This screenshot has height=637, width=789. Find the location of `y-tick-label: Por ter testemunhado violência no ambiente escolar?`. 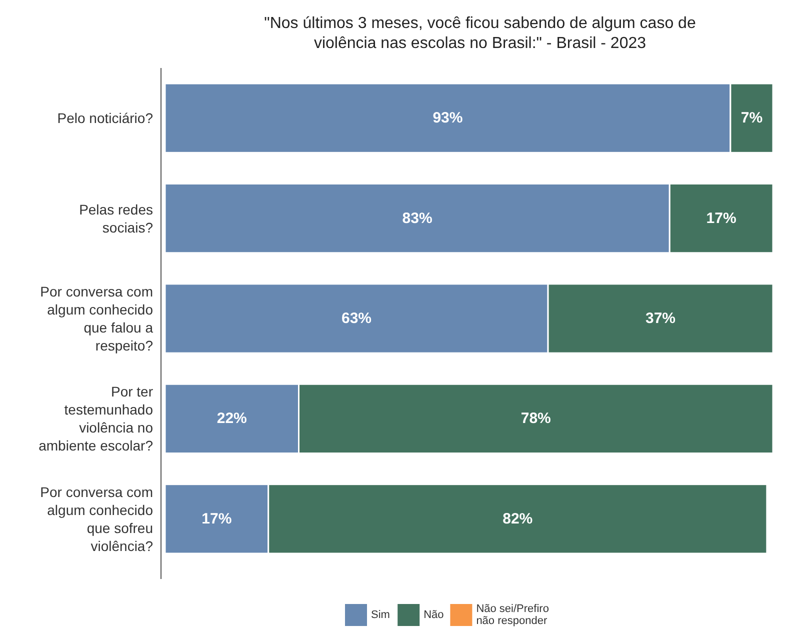

y-tick-label: Por ter testemunhado violência no ambiente escolar? is located at coordinates (96, 419).